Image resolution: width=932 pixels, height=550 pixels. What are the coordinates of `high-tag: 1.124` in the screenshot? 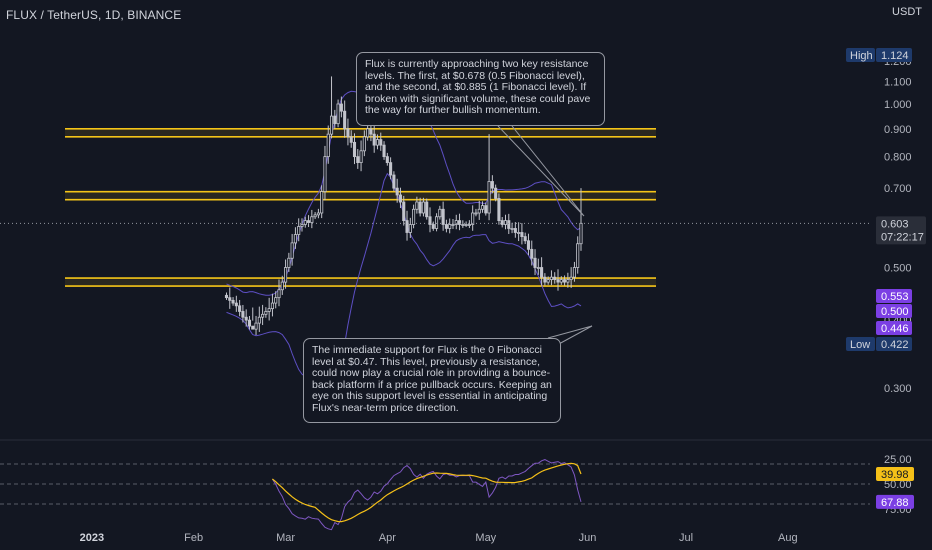 It's located at (894, 55).